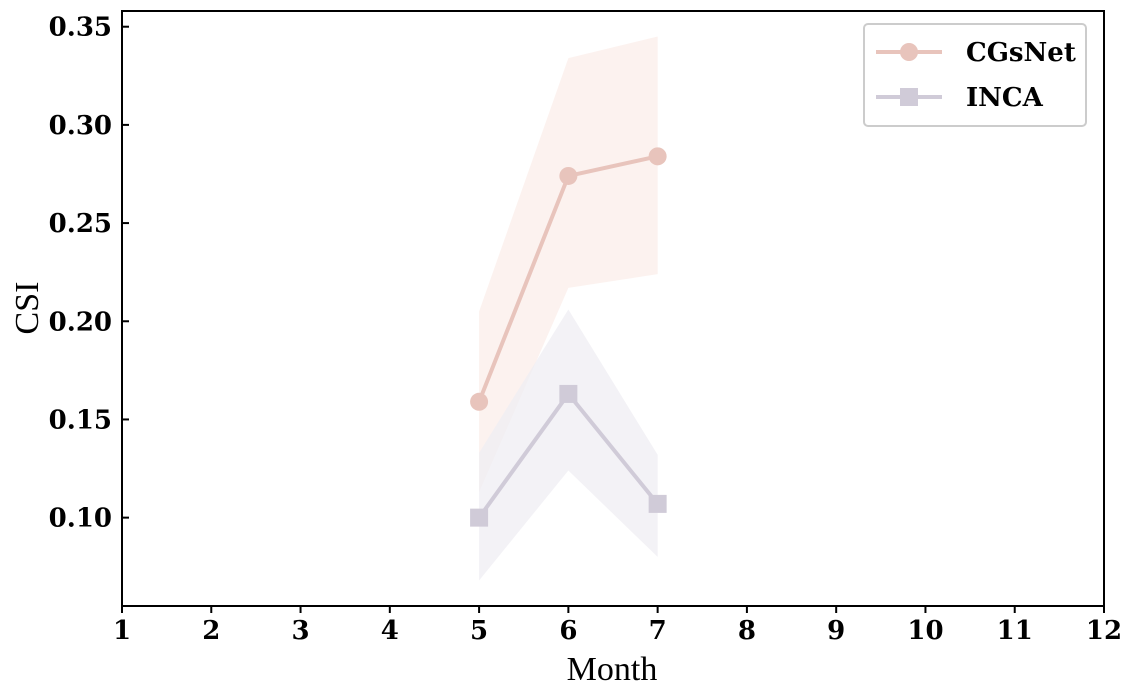  I want to click on x-tick-label: 12, so click(1104, 631).